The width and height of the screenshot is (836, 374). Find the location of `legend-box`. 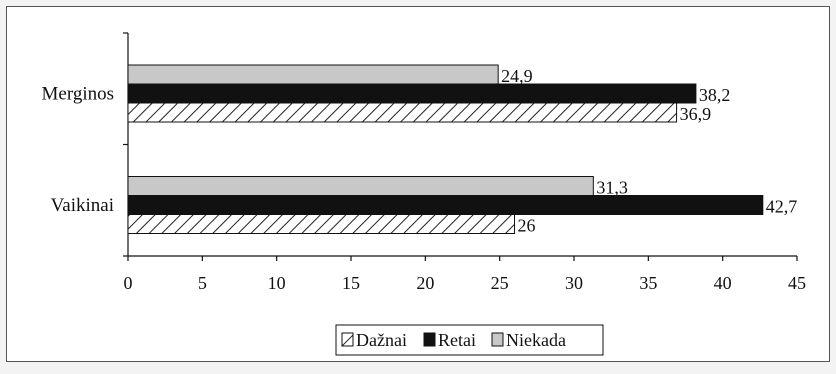

legend-box is located at coordinates (469, 340).